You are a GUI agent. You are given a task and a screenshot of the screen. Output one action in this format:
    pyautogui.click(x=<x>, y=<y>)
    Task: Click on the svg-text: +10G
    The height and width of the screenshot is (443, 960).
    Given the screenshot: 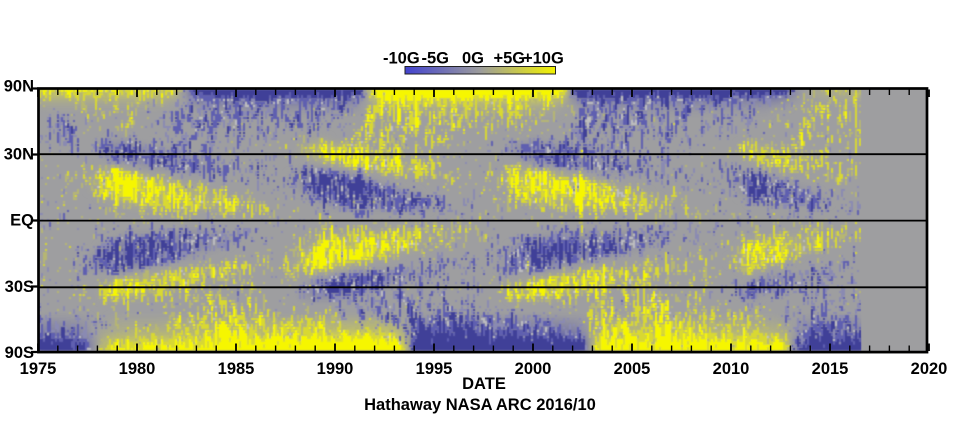 What is the action you would take?
    pyautogui.click(x=543, y=59)
    